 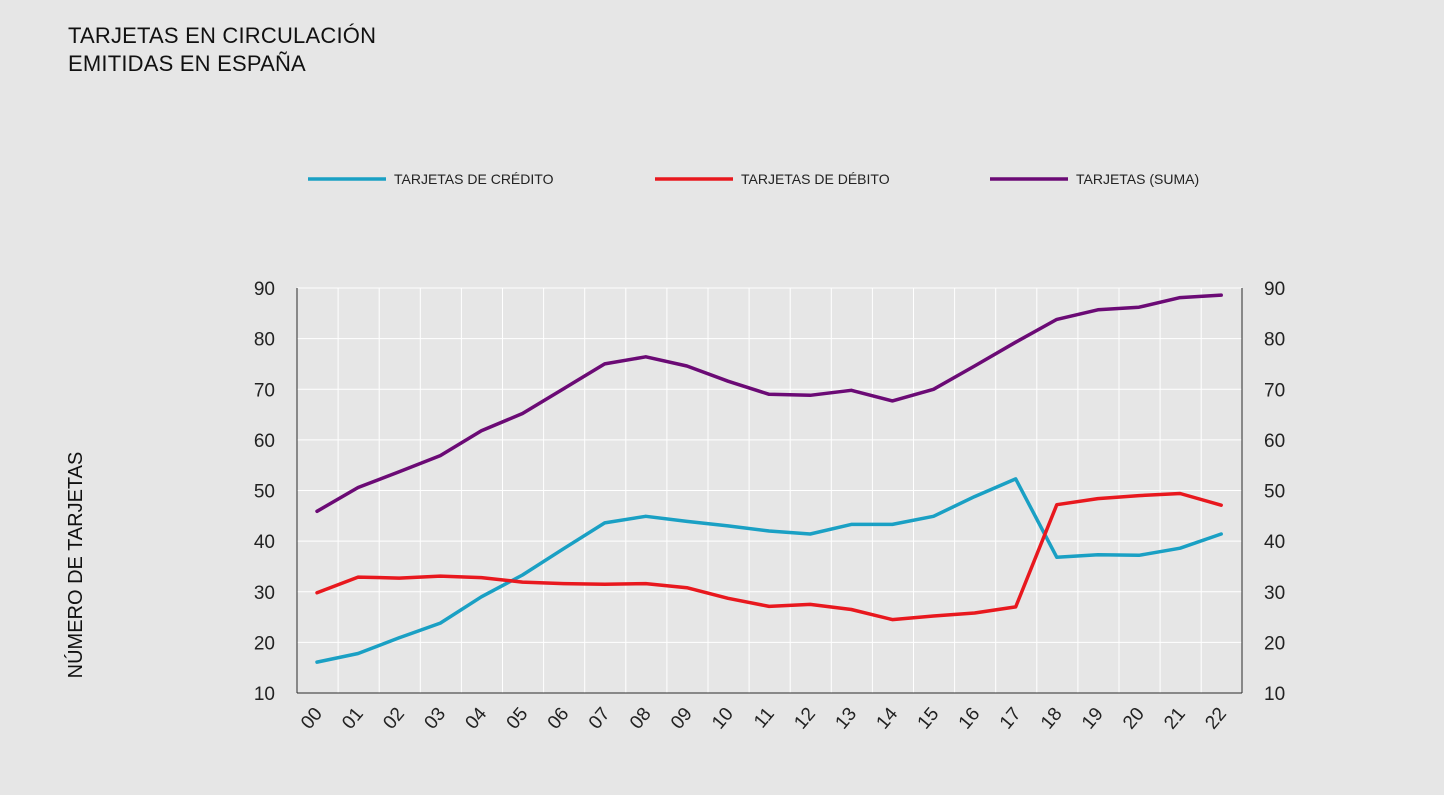 What do you see at coordinates (1274, 289) in the screenshot?
I see `y-tick-label-right: 90` at bounding box center [1274, 289].